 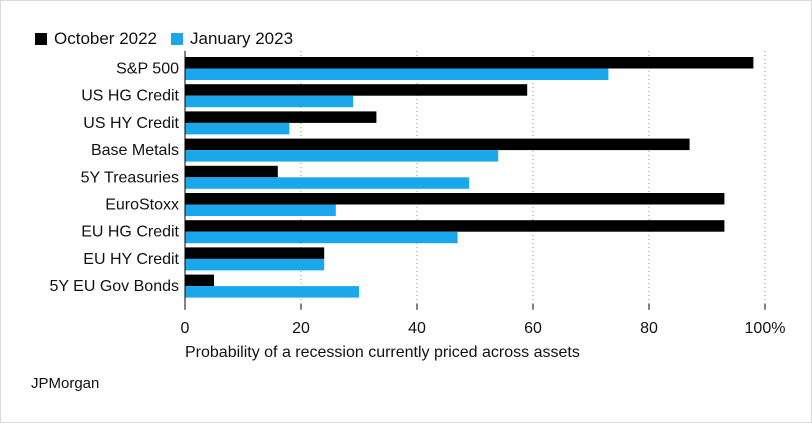 I want to click on chart-legend: October 2022 January 2023, so click(x=171, y=39).